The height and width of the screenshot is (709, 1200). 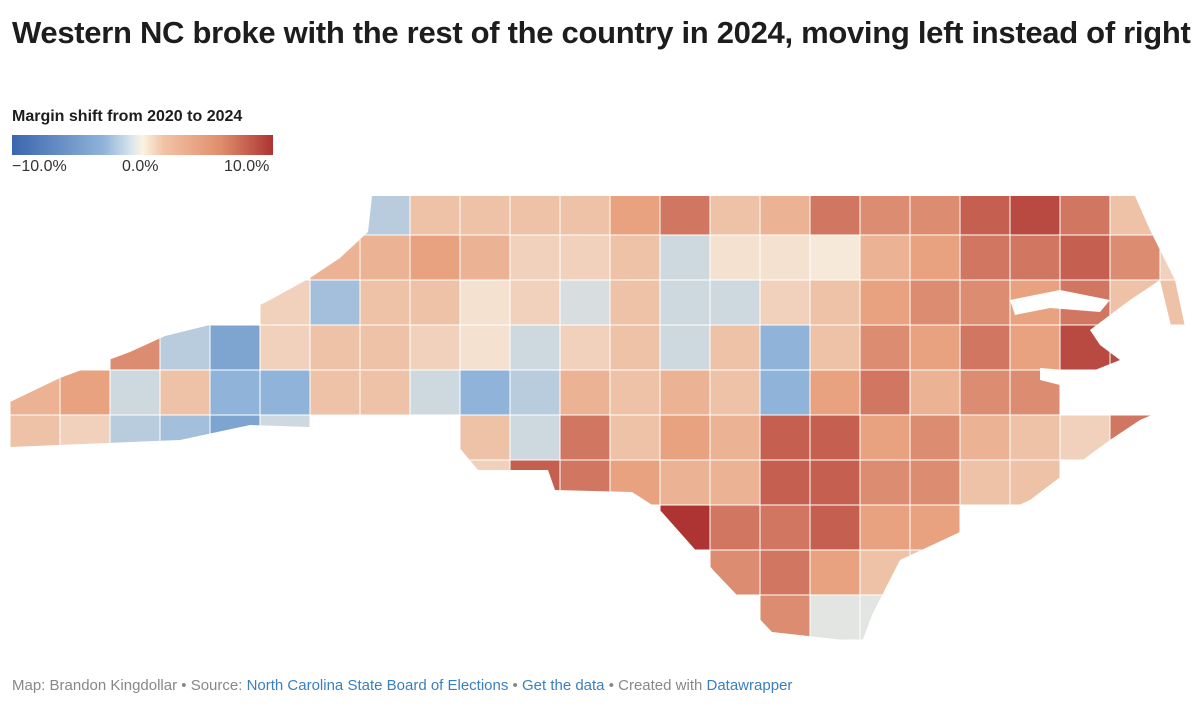 I want to click on datawrapper-link: Datawrapper, so click(x=749, y=685).